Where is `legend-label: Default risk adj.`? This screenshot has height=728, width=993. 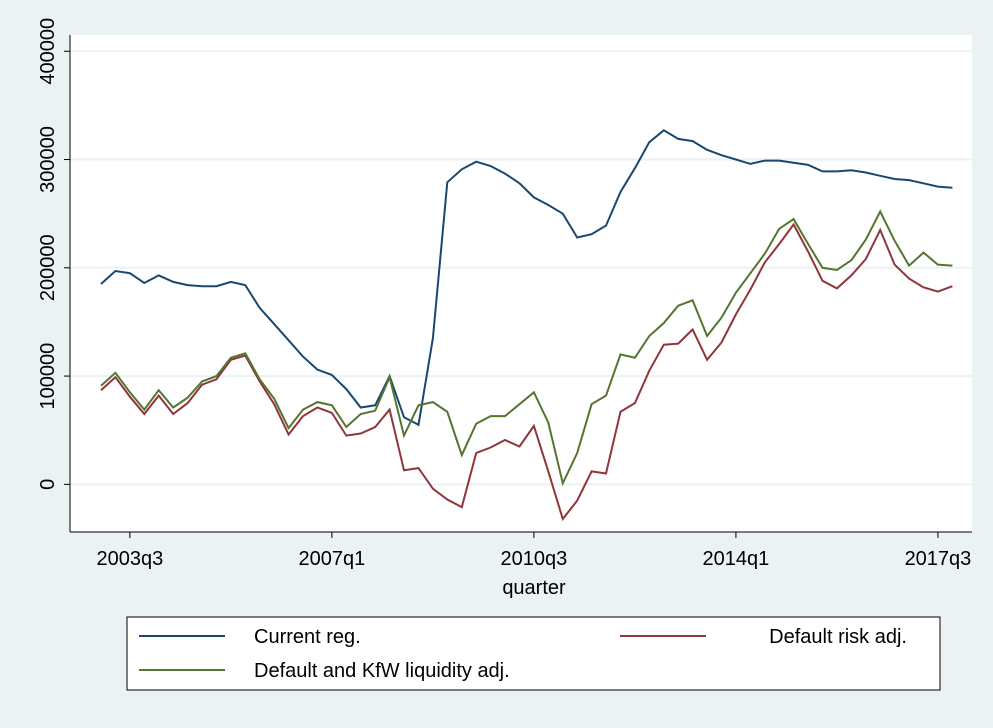 legend-label: Default risk adj. is located at coordinates (838, 637).